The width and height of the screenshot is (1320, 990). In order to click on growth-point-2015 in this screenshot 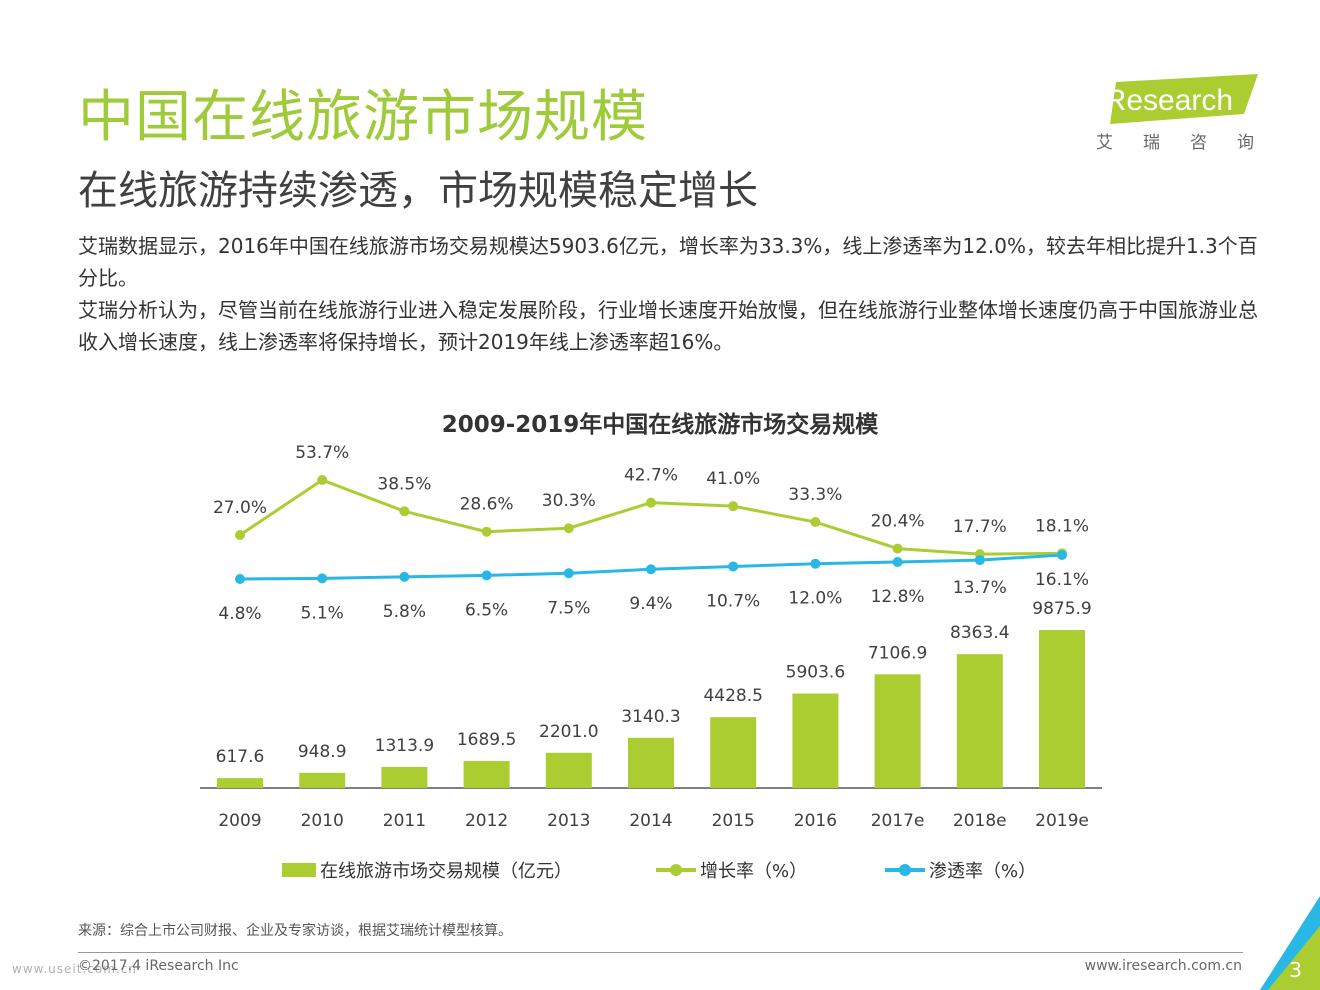, I will do `click(733, 506)`.